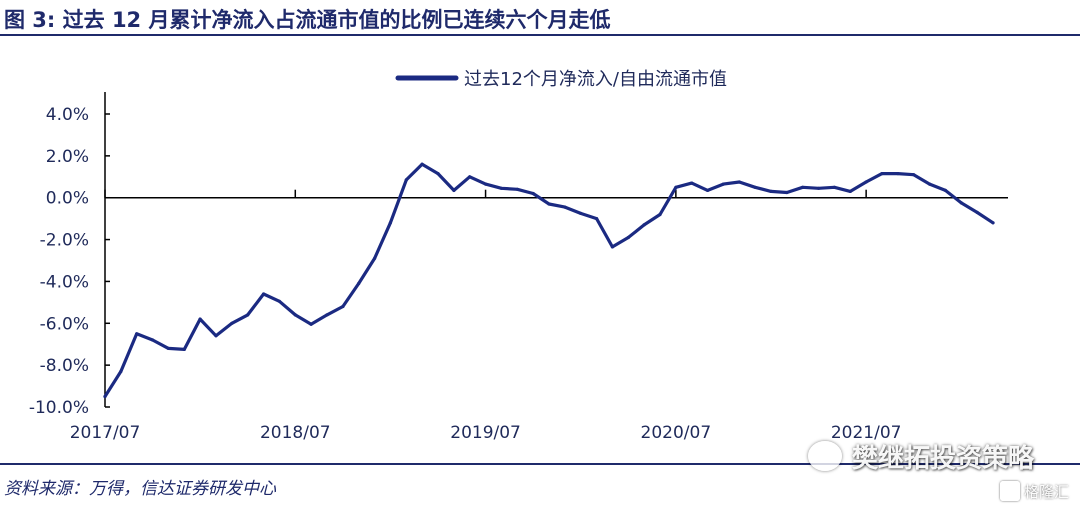  What do you see at coordinates (295, 433) in the screenshot?
I see `x-tick-label: 2018/07` at bounding box center [295, 433].